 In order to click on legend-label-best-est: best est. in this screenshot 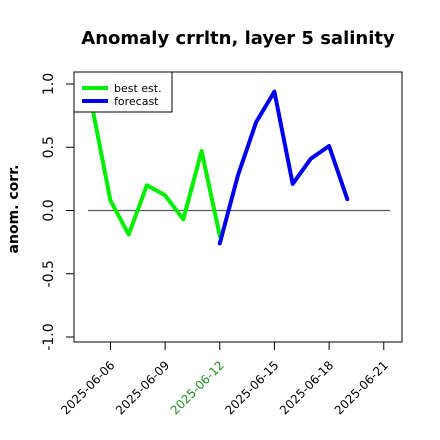, I will do `click(138, 88)`.